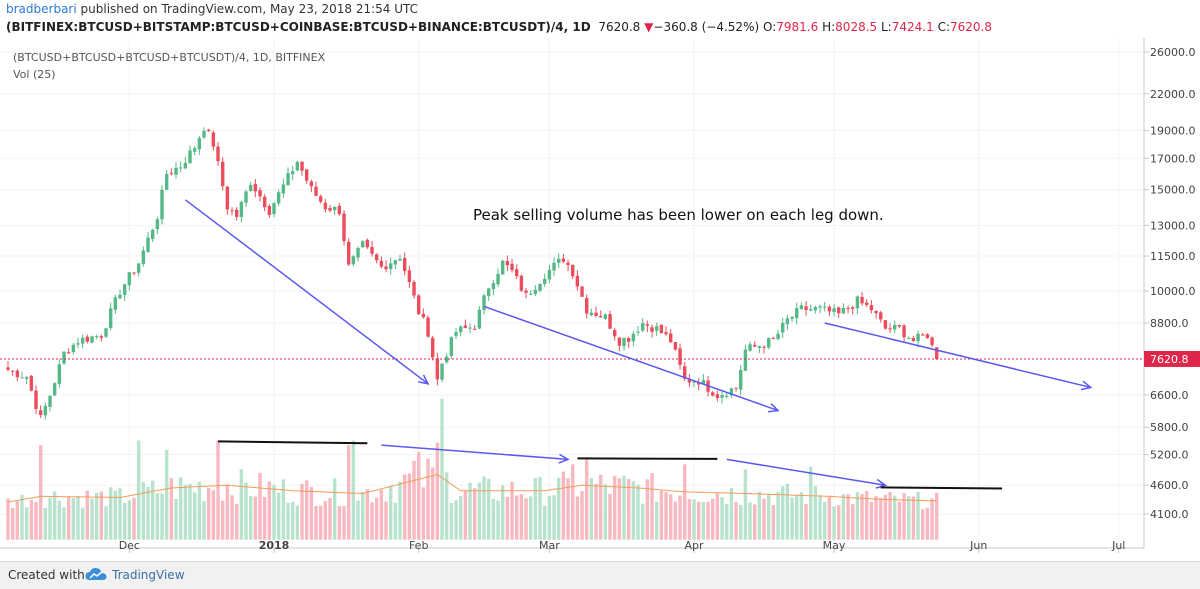 The image size is (1200, 589). What do you see at coordinates (418, 545) in the screenshot?
I see `x-tick-label: Feb` at bounding box center [418, 545].